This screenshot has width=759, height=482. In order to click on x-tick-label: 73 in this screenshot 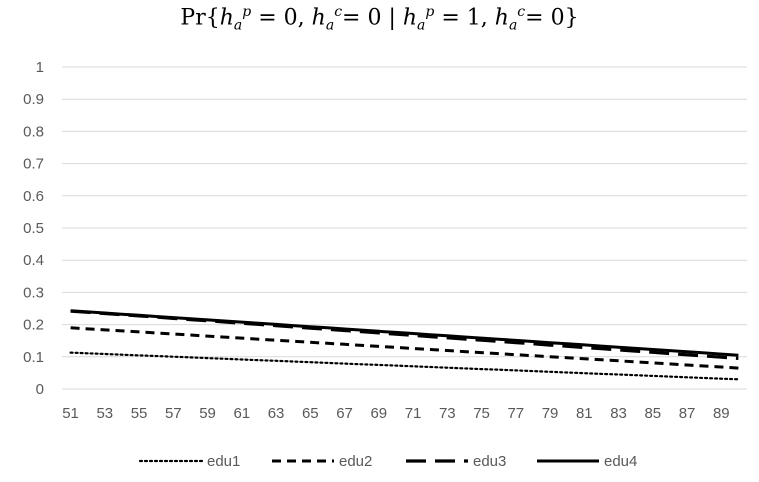, I will do `click(447, 413)`.